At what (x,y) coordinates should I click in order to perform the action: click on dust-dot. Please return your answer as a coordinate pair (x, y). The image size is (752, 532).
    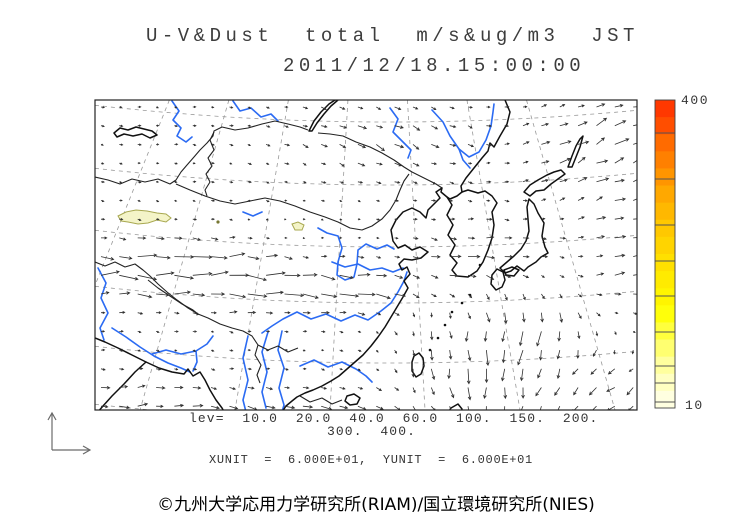
    Looking at the image, I should click on (218, 222).